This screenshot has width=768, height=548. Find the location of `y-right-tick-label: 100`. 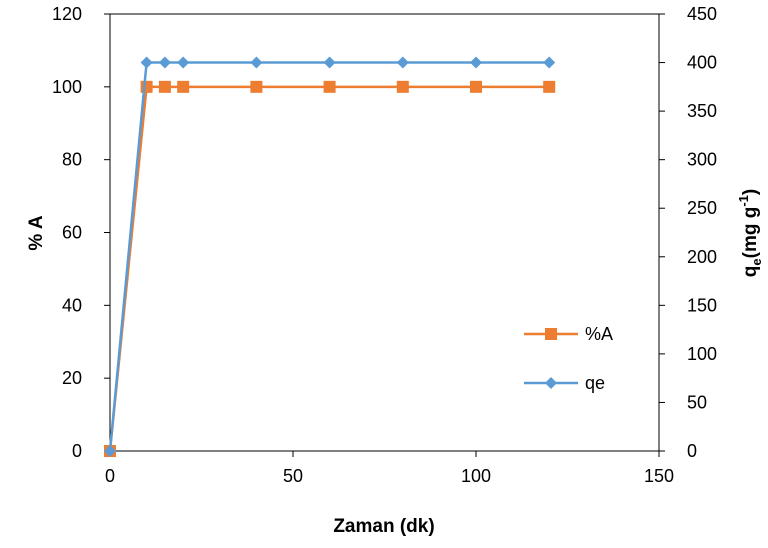

y-right-tick-label: 100 is located at coordinates (702, 354).